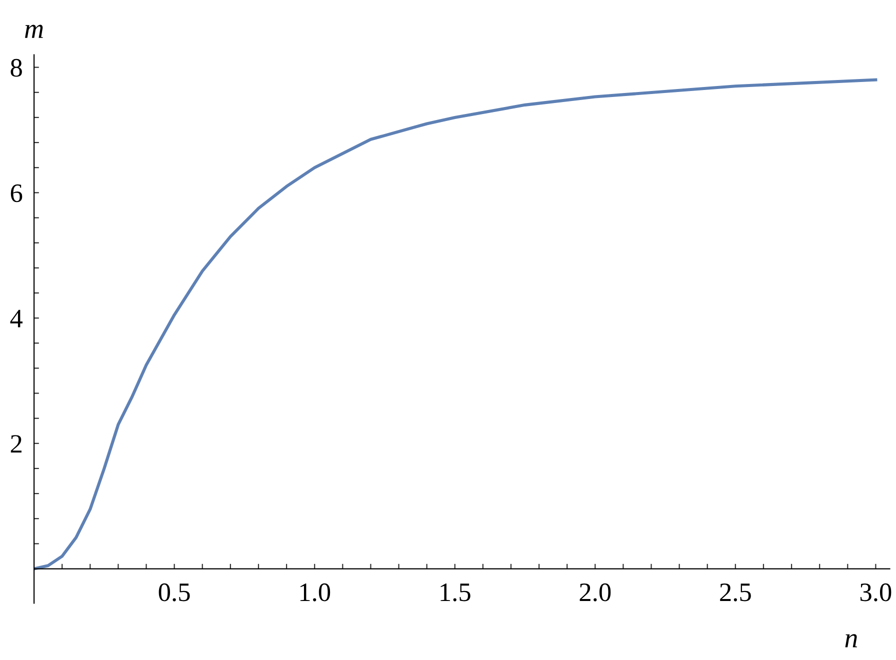 Image resolution: width=896 pixels, height=660 pixels. Describe the element at coordinates (595, 592) in the screenshot. I see `x-tick-label: 2.0` at that location.